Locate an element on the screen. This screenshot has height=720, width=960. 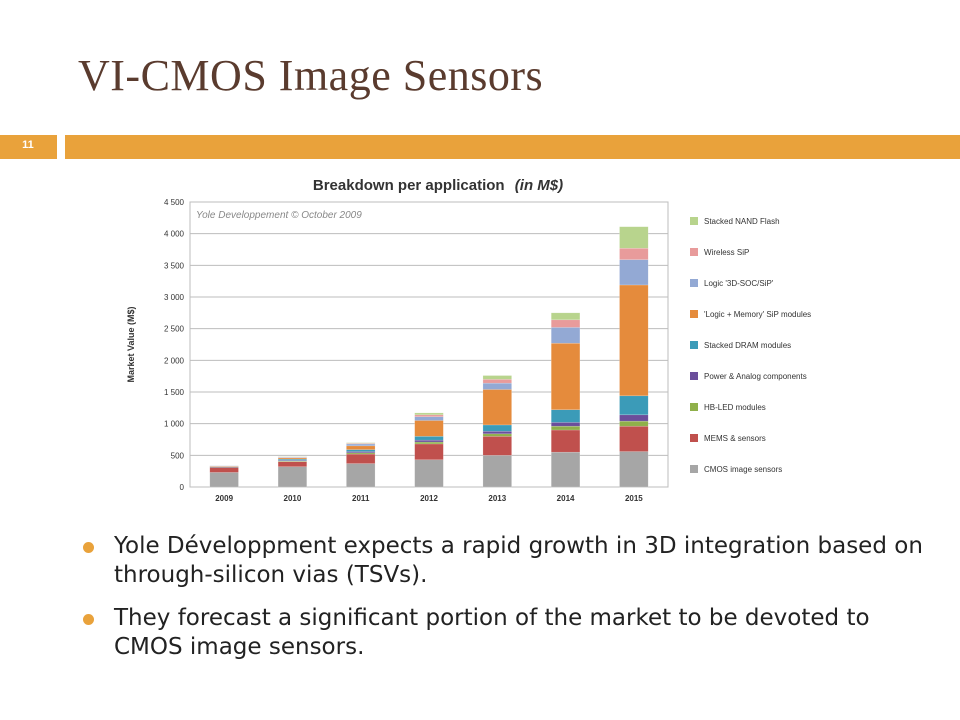
y-tick-label: 0 is located at coordinates (182, 487).